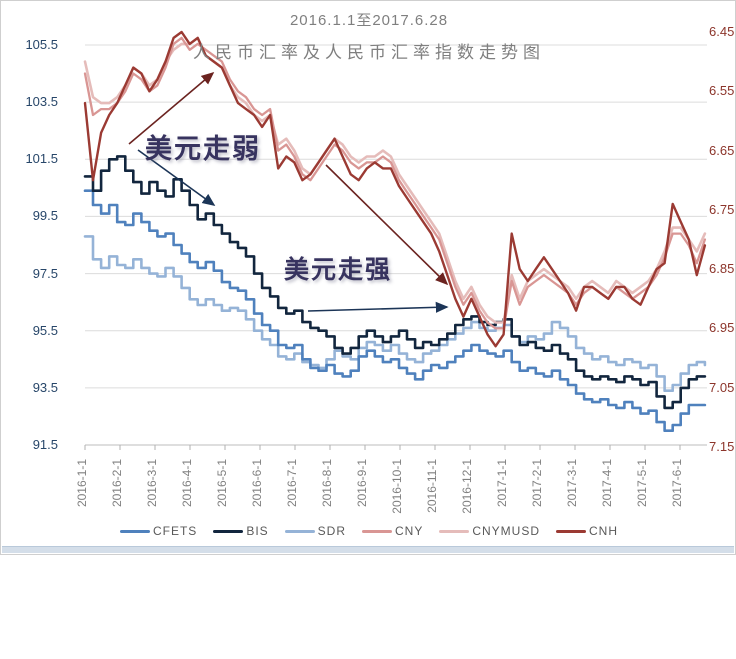 This screenshot has height=659, width=736. I want to click on right-axis-tick-label: 6.85, so click(722, 269).